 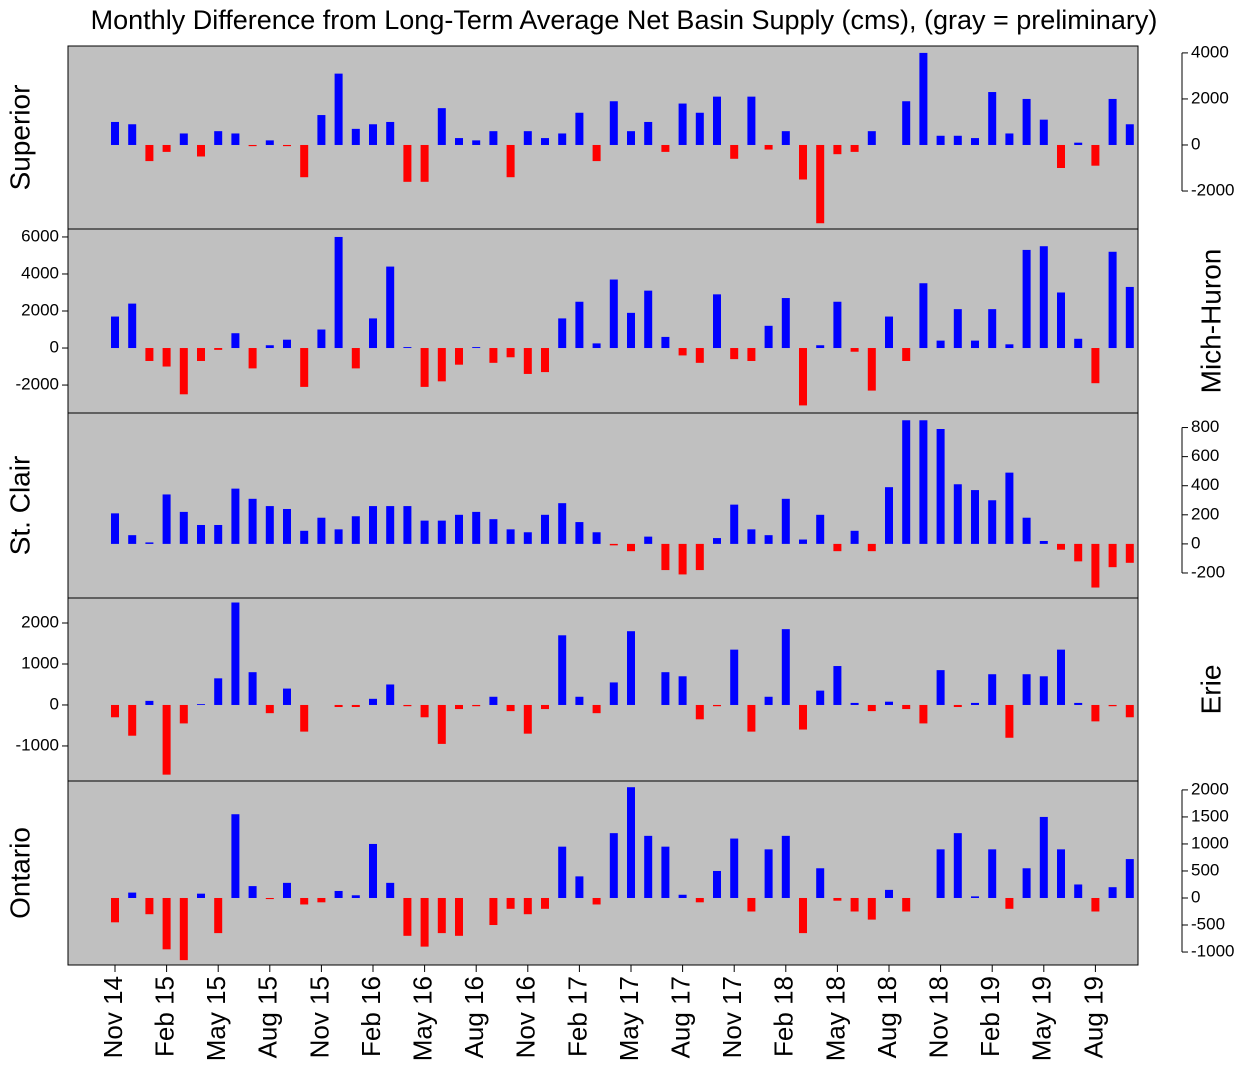 What do you see at coordinates (1093, 1017) in the screenshot?
I see `x-tick-label: Aug 19` at bounding box center [1093, 1017].